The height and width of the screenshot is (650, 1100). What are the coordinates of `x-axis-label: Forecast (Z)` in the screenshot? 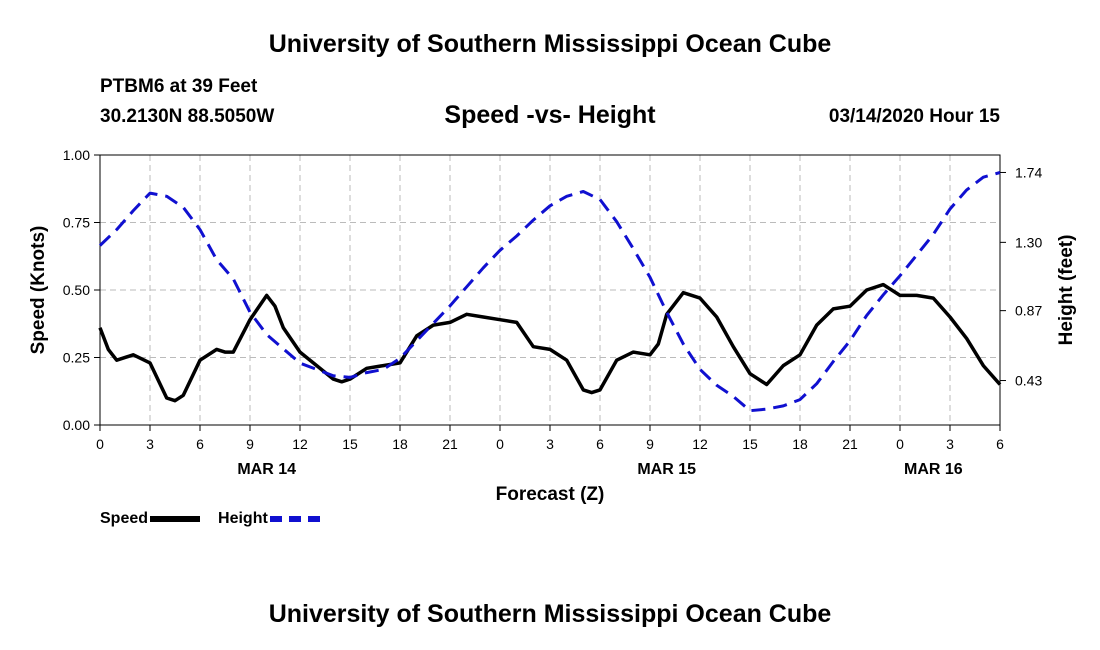 It's located at (550, 494).